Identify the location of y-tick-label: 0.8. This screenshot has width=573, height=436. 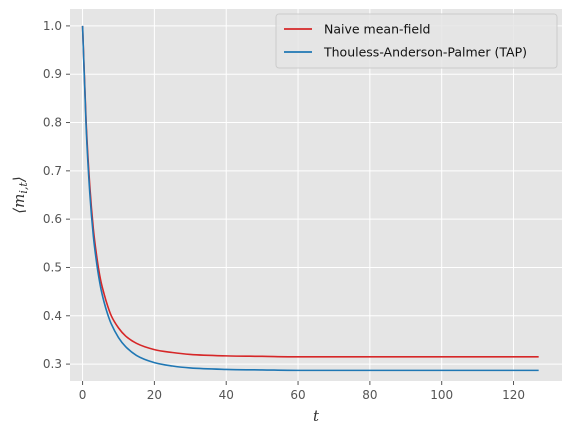
(52, 123).